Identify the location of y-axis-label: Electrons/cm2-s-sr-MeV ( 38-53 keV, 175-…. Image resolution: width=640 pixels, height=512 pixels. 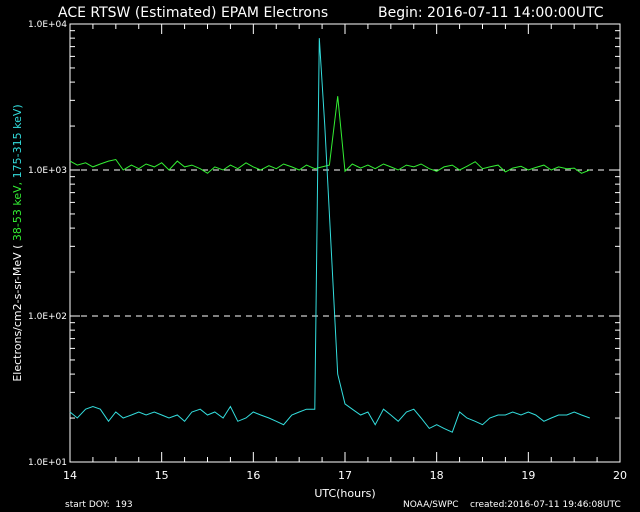
(17, 242).